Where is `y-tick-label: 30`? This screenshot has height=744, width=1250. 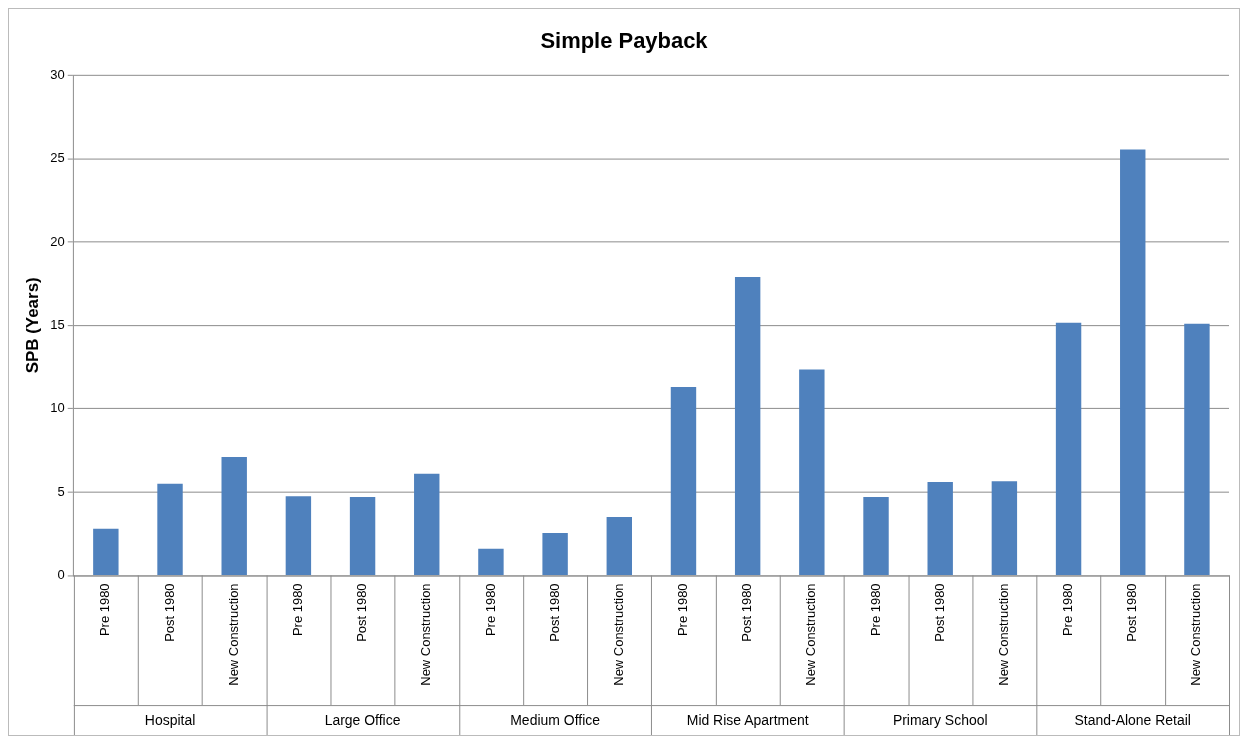
y-tick-label: 30 is located at coordinates (57, 74).